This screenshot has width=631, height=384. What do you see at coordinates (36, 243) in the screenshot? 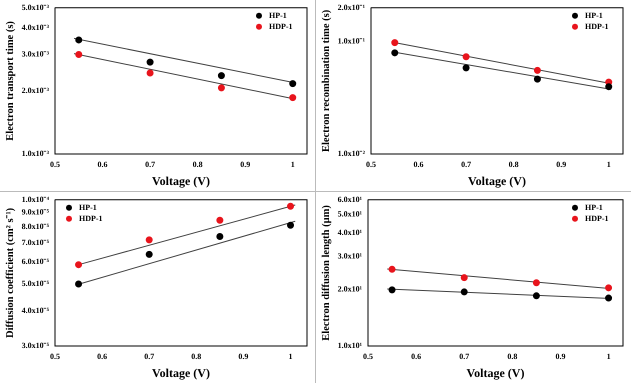
I see `y-tick-label: 7.0x10⁻⁵` at bounding box center [36, 243].